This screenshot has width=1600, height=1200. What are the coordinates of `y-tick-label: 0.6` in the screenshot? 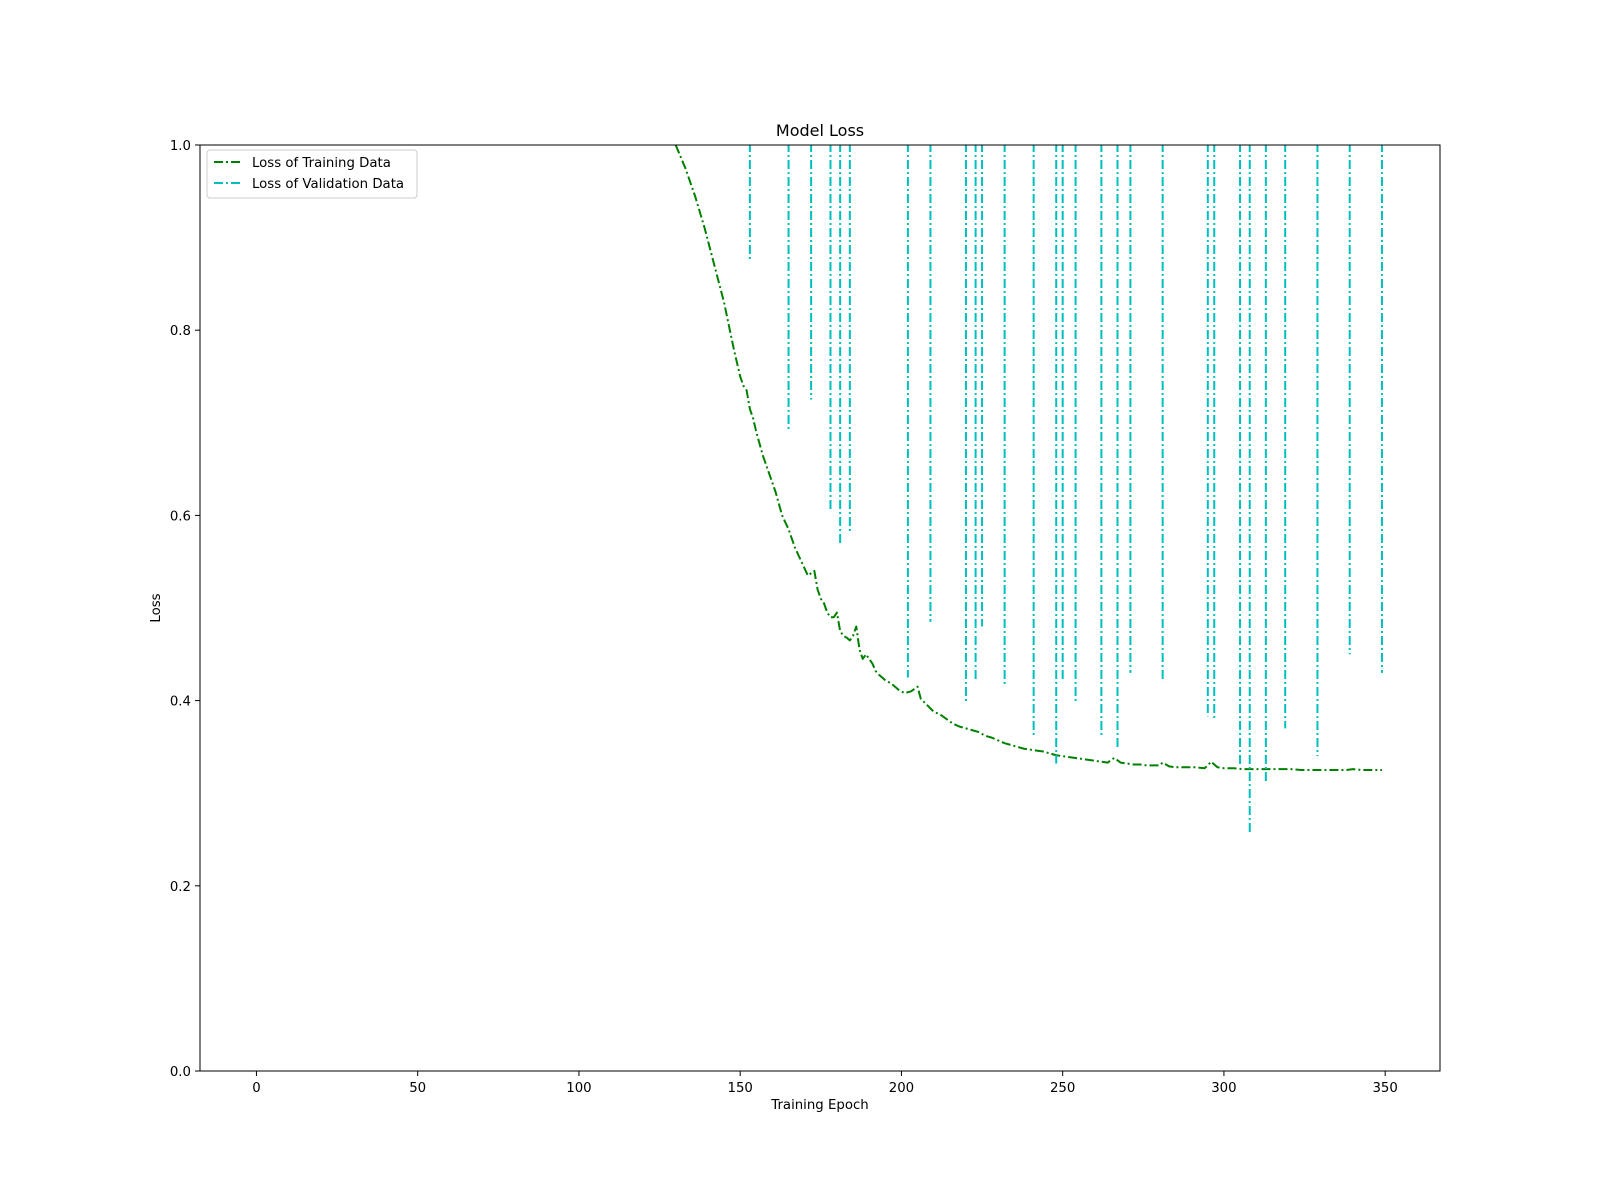 It's located at (180, 516).